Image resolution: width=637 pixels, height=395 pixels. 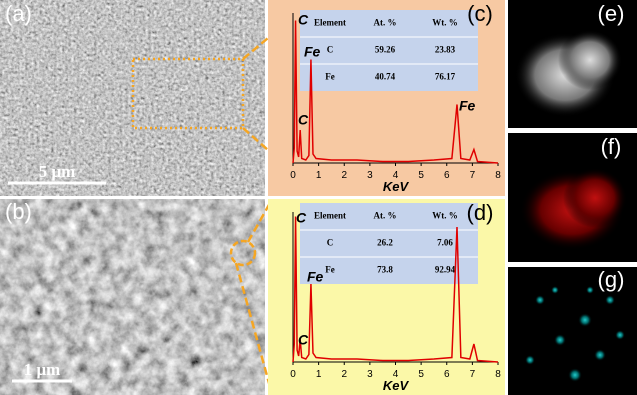 I want to click on panel-label: (c), so click(x=480, y=13).